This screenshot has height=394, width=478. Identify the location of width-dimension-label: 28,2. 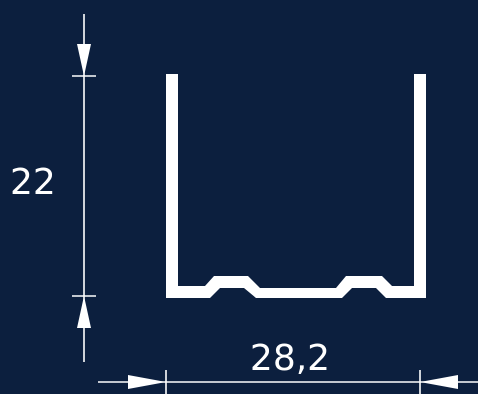
(290, 358).